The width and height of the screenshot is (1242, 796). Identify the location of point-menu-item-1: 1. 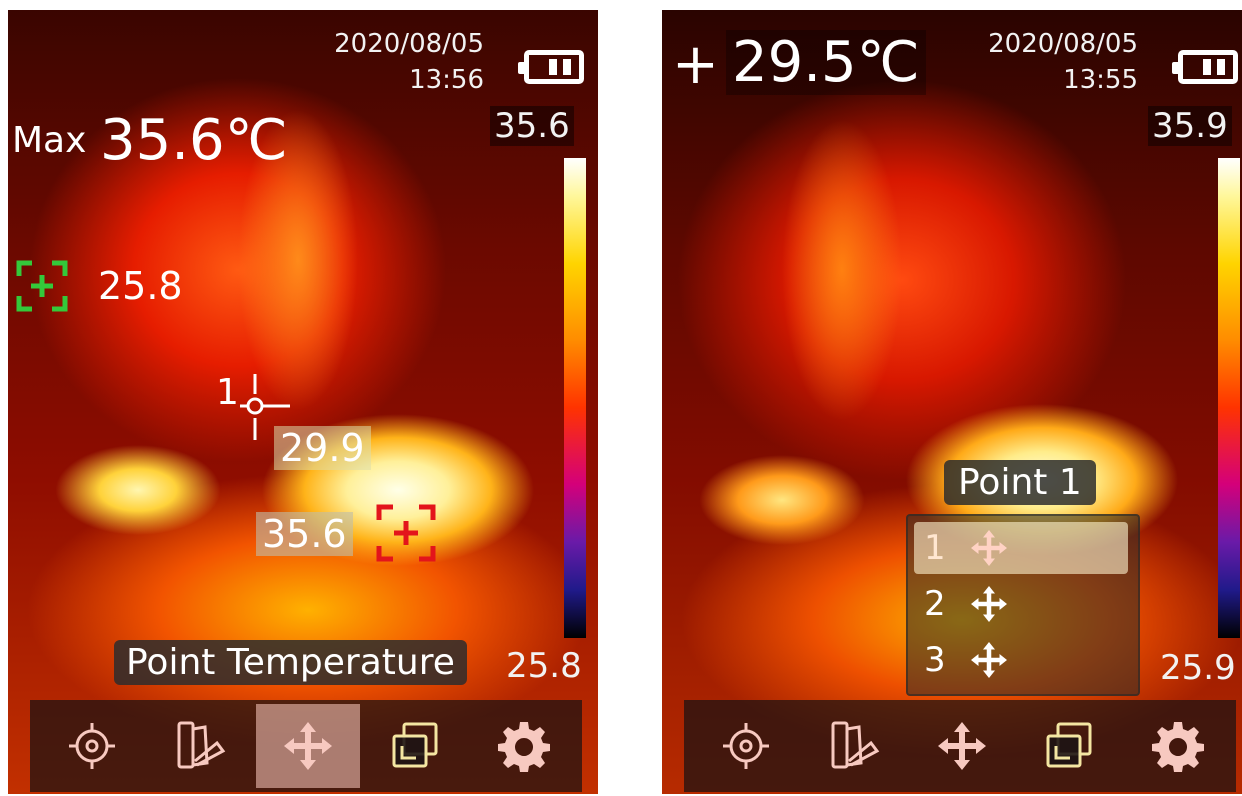
(1021, 548).